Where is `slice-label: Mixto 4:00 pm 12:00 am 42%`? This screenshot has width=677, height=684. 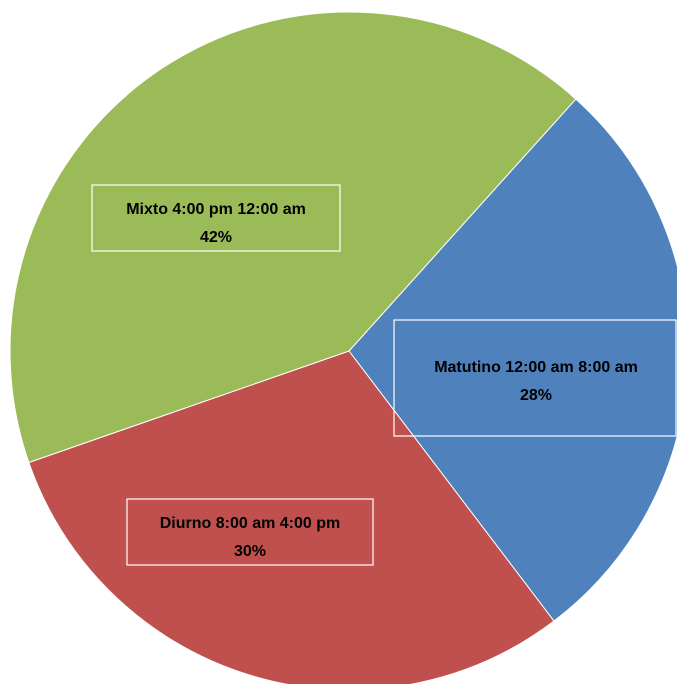 slice-label: Mixto 4:00 pm 12:00 am 42% is located at coordinates (216, 218).